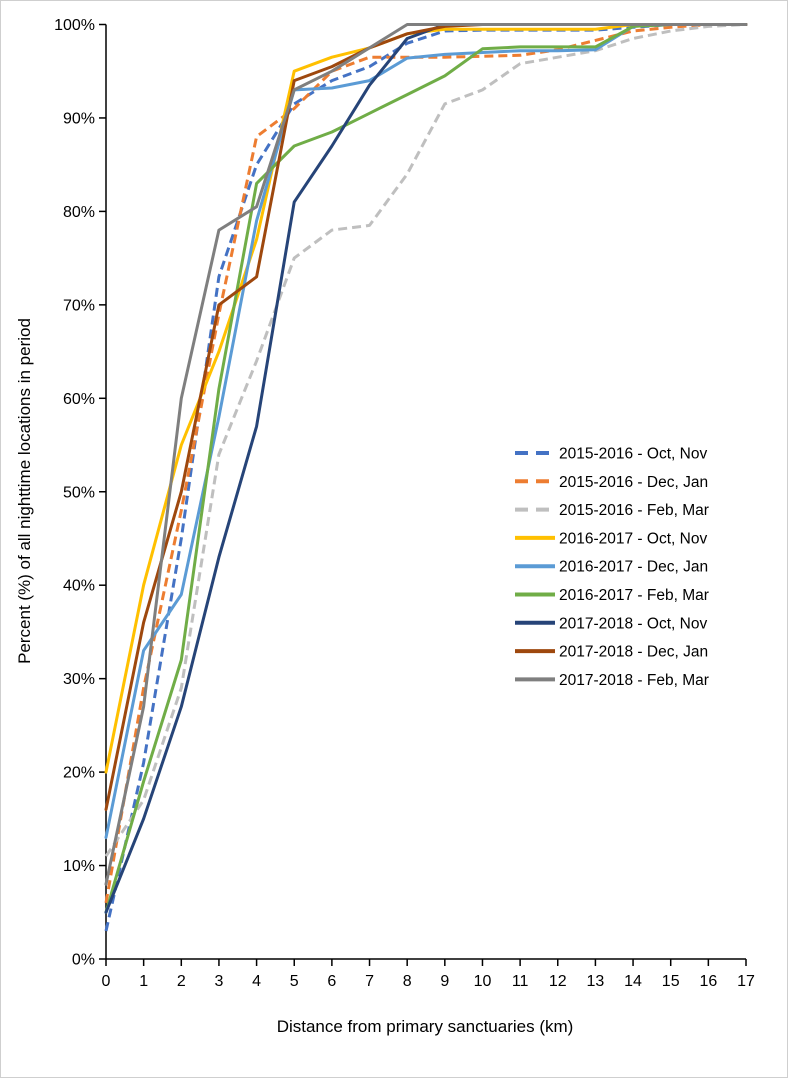 This screenshot has height=1078, width=788. I want to click on x-tick-label: 5, so click(294, 981).